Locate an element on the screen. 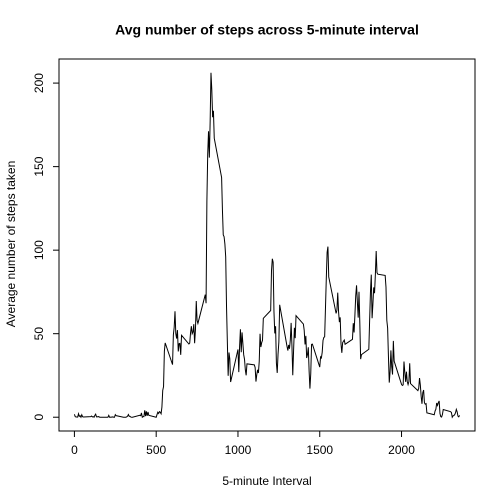 This screenshot has width=504, height=504. x-tick-label: 500 is located at coordinates (156, 450).